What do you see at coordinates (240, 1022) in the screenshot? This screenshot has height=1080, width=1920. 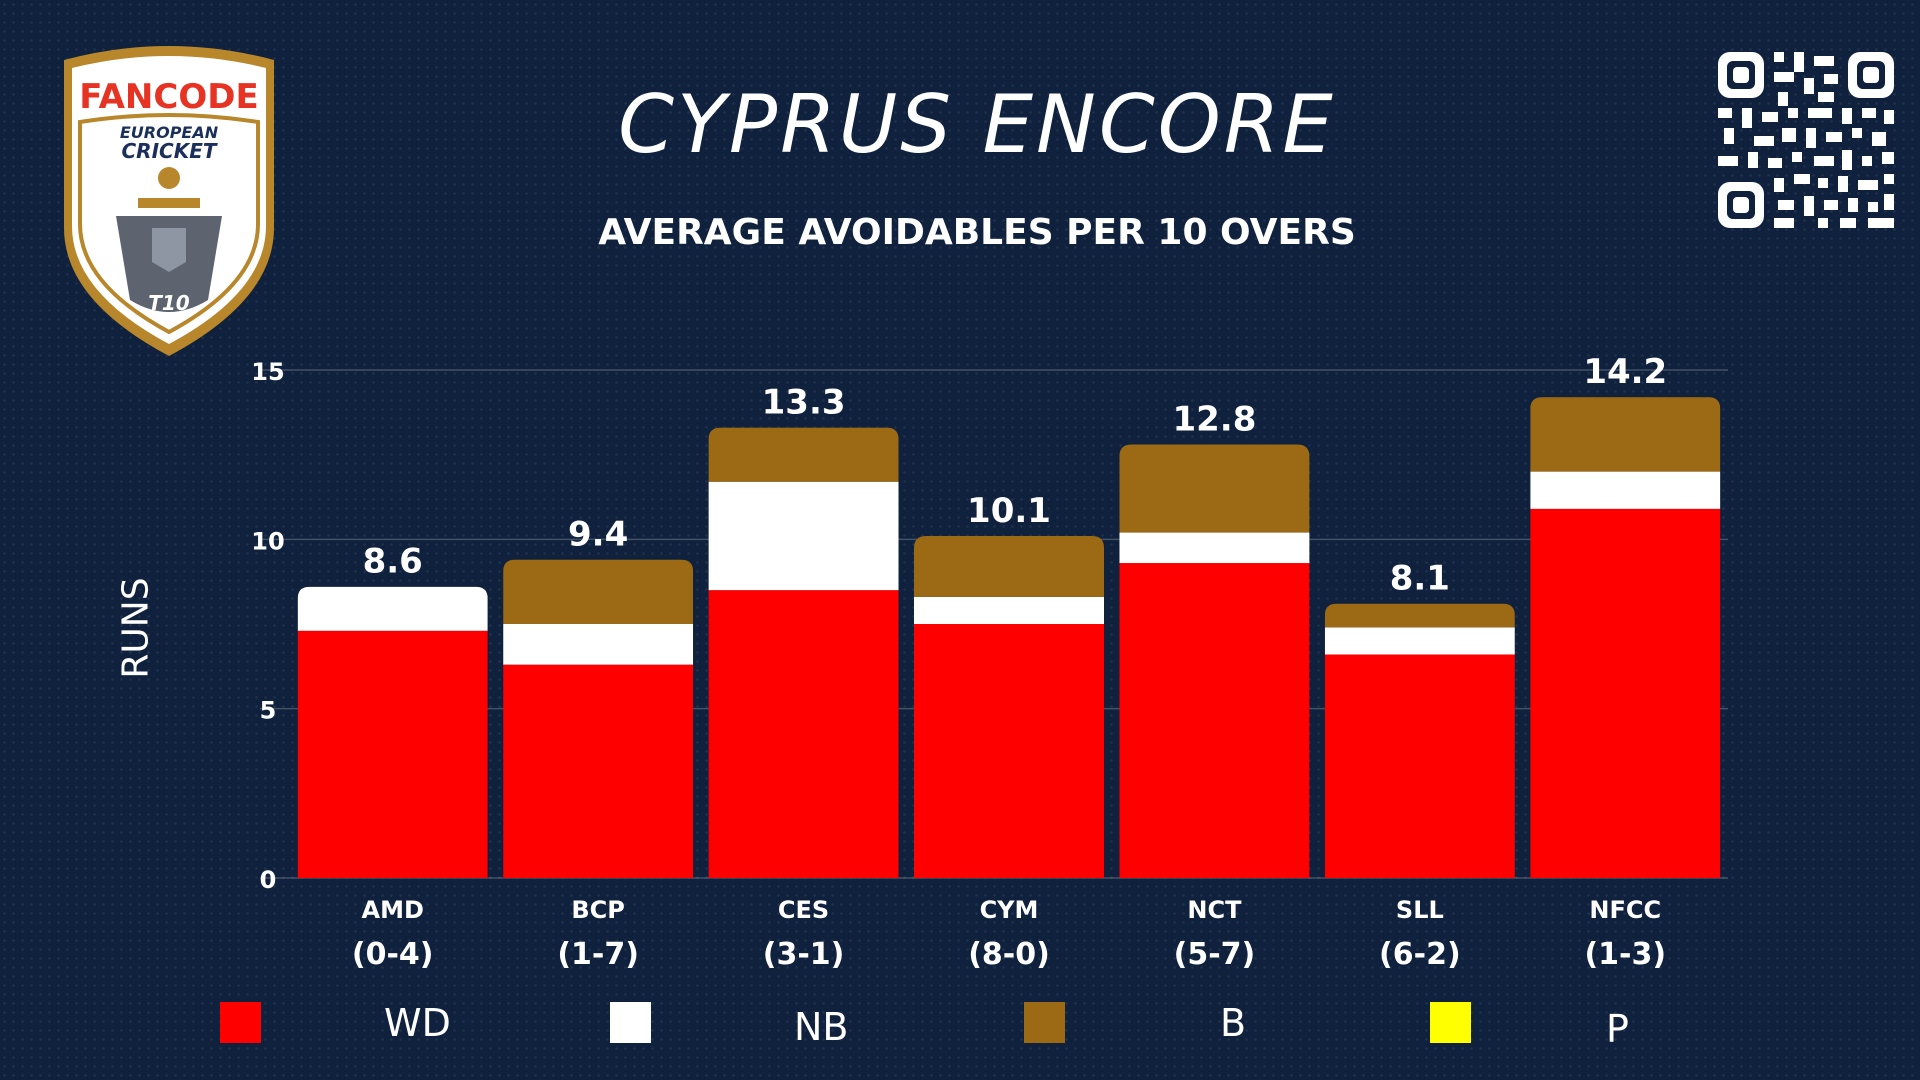 I see `legend-swatch-wd` at bounding box center [240, 1022].